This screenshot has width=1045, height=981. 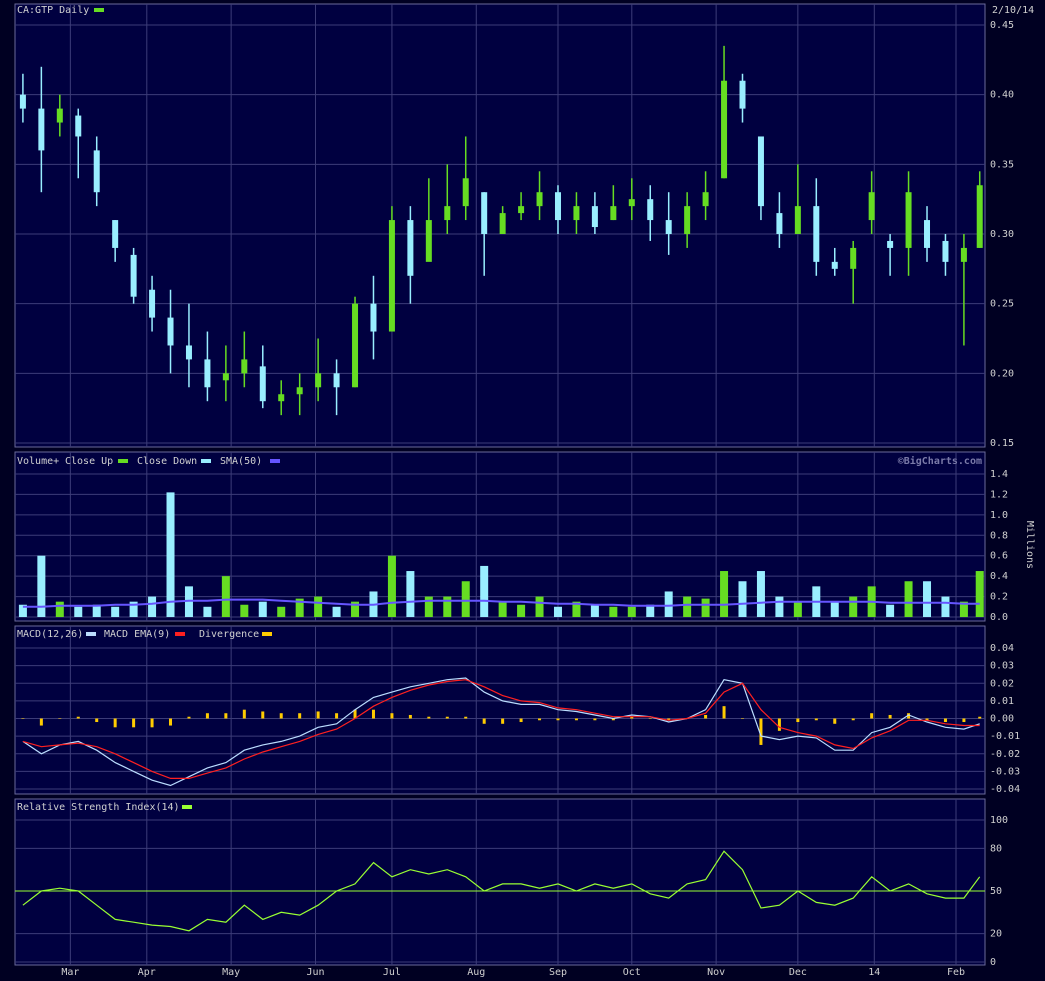 What do you see at coordinates (476, 972) in the screenshot?
I see `x-tick-label: Aug` at bounding box center [476, 972].